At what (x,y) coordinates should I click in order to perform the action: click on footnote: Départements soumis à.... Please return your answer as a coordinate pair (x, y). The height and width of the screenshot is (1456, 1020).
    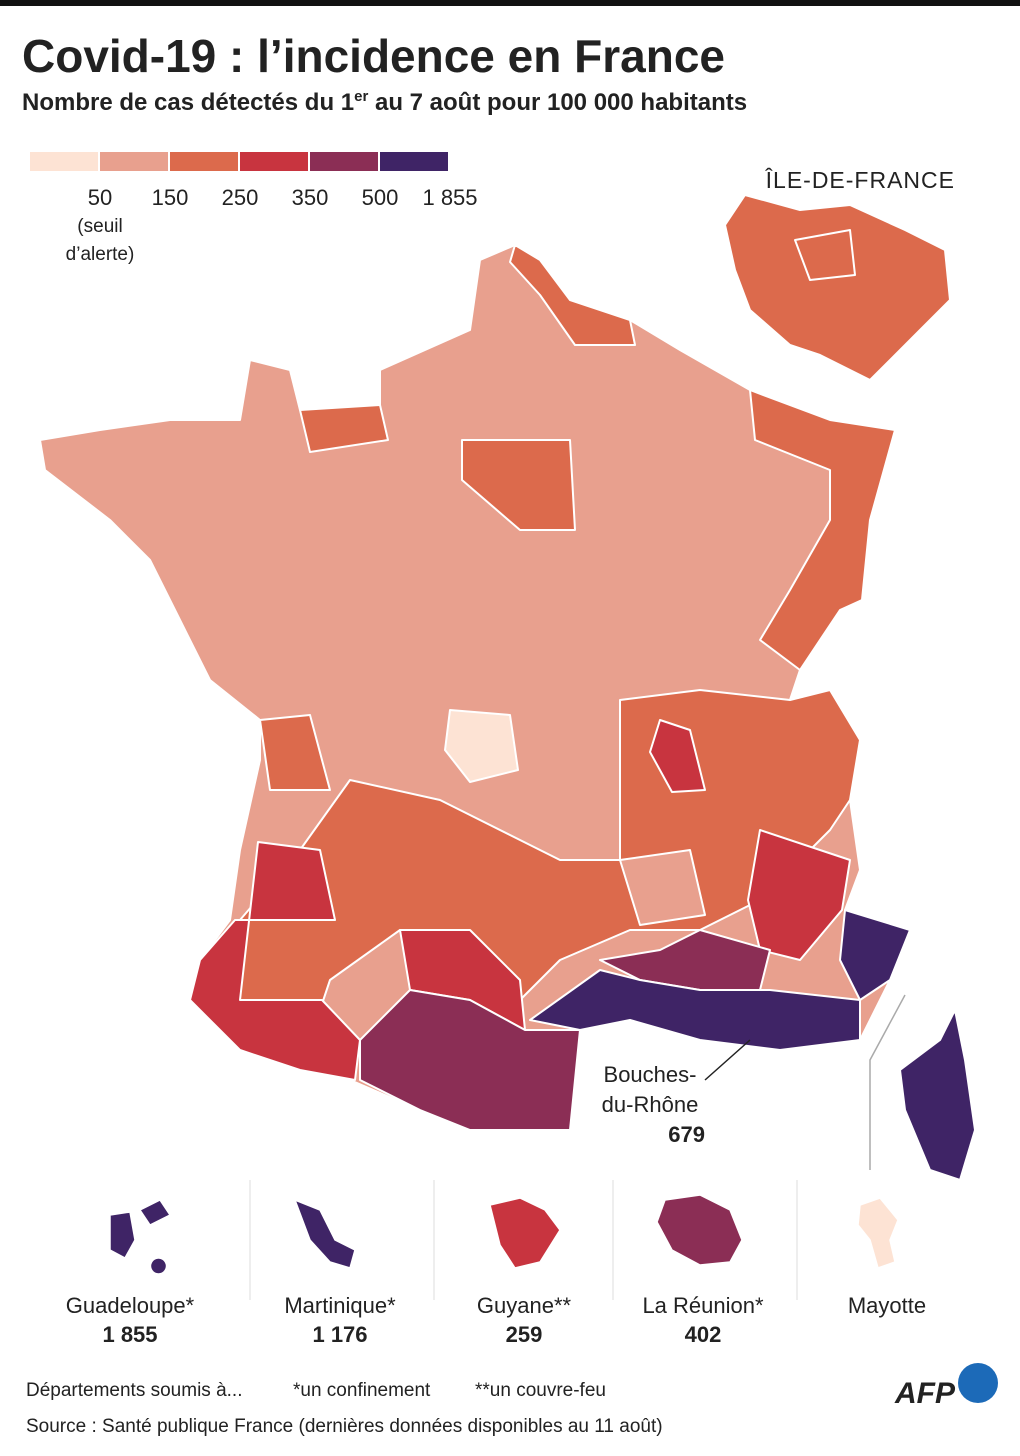
    Looking at the image, I should click on (134, 1390).